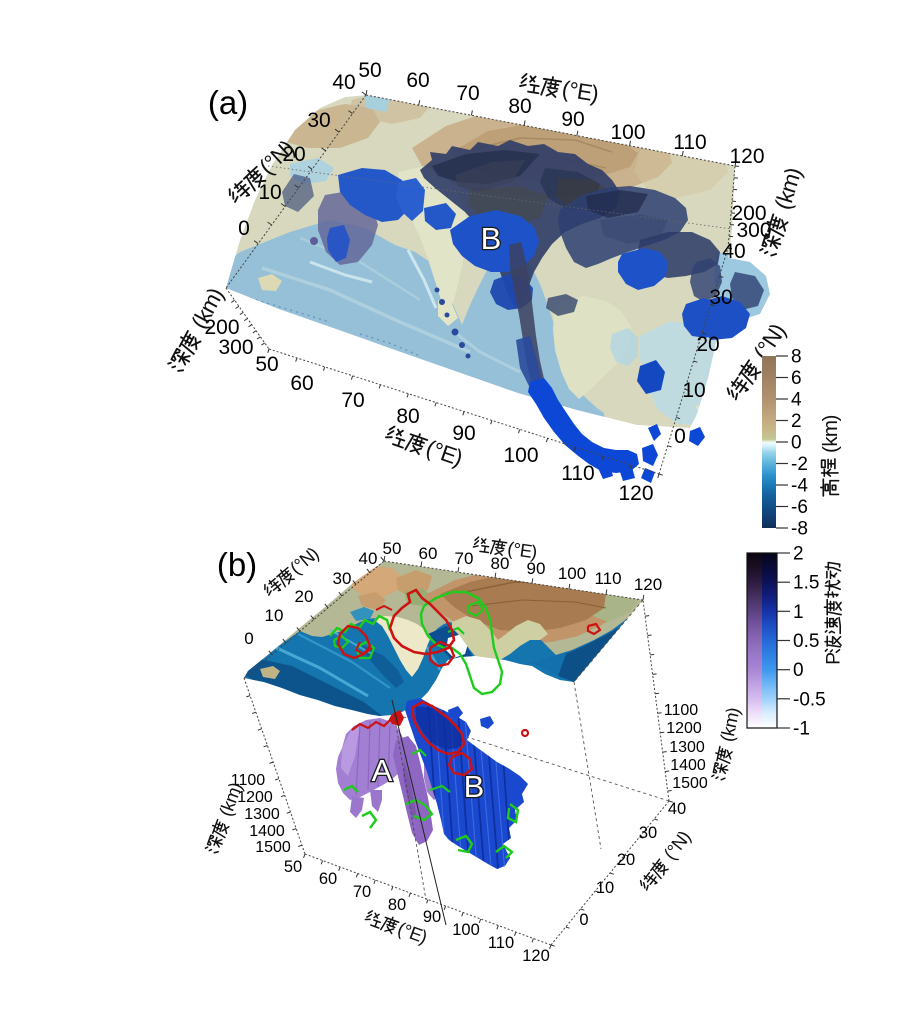  I want to click on svg-text: -2, so click(799, 464).